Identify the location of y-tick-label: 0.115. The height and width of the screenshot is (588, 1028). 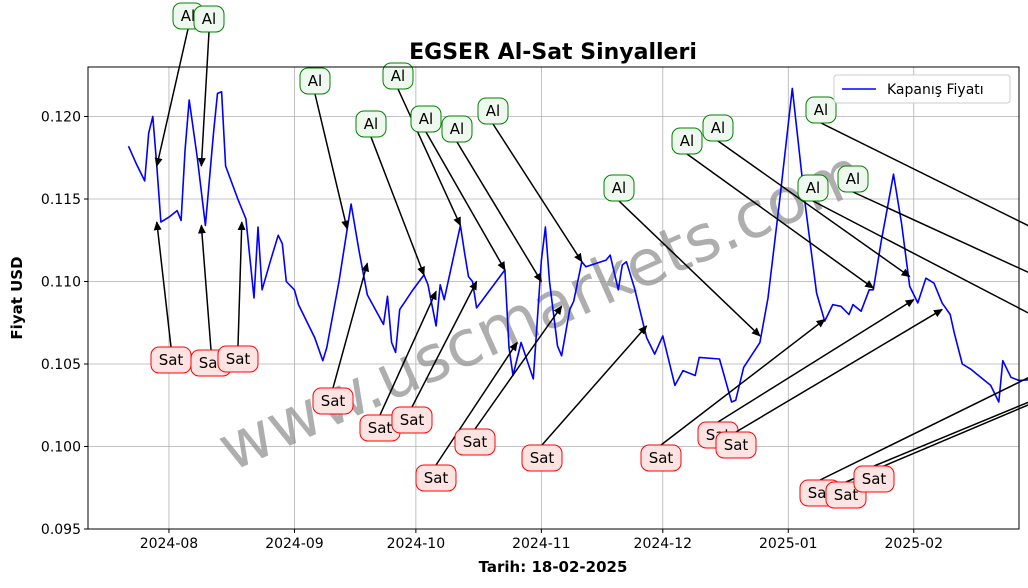
(61, 200).